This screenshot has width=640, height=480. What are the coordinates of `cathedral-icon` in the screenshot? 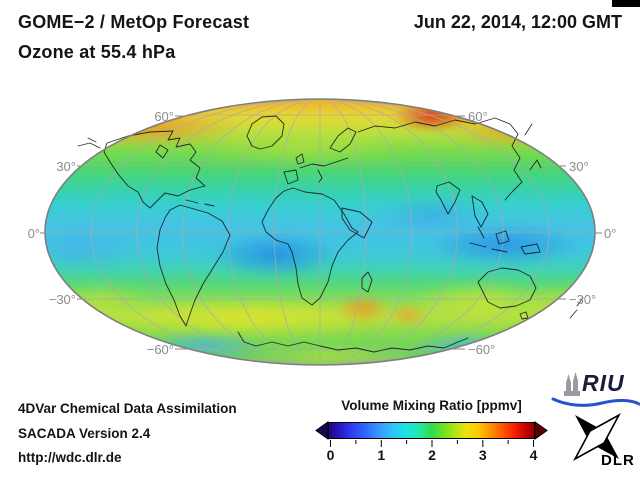 It's located at (572, 384).